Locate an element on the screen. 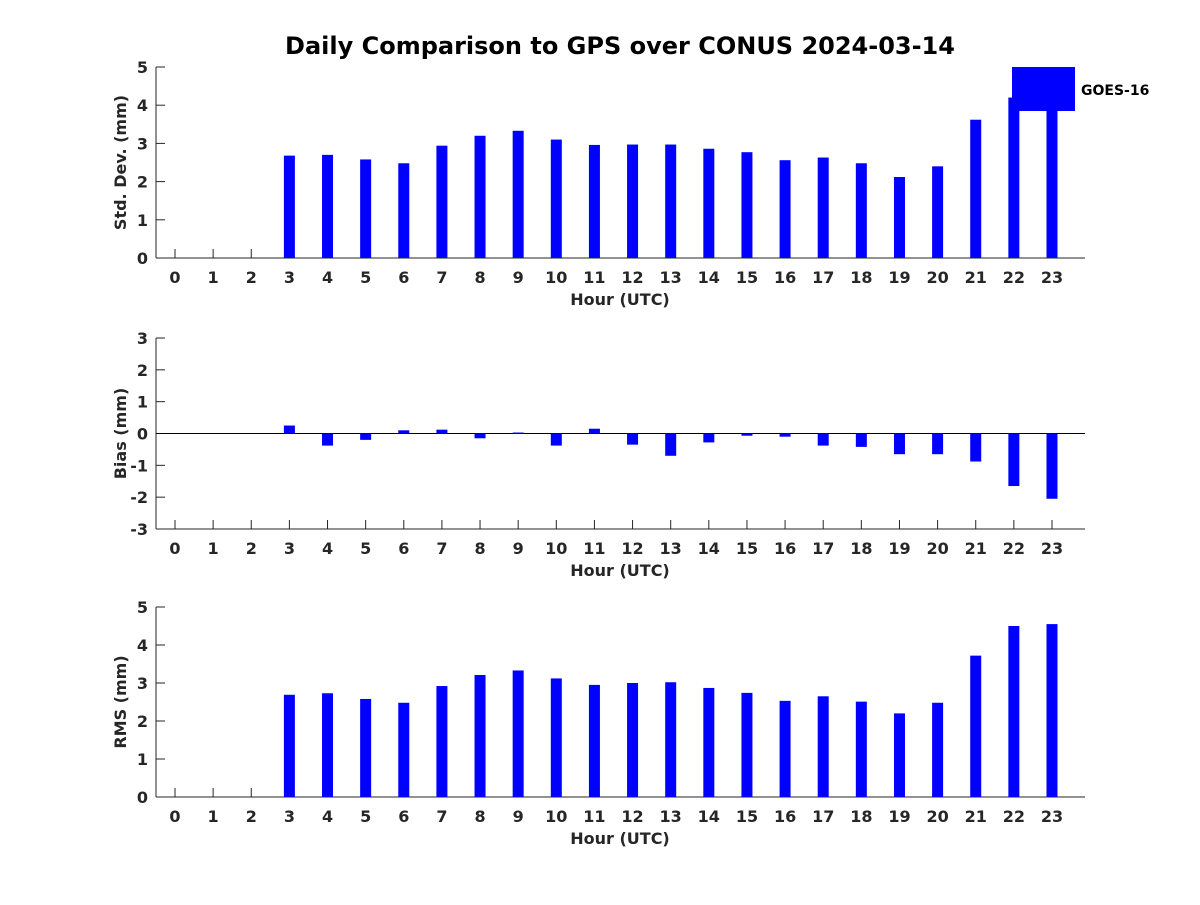  y-tick-label: 3 is located at coordinates (142, 143).